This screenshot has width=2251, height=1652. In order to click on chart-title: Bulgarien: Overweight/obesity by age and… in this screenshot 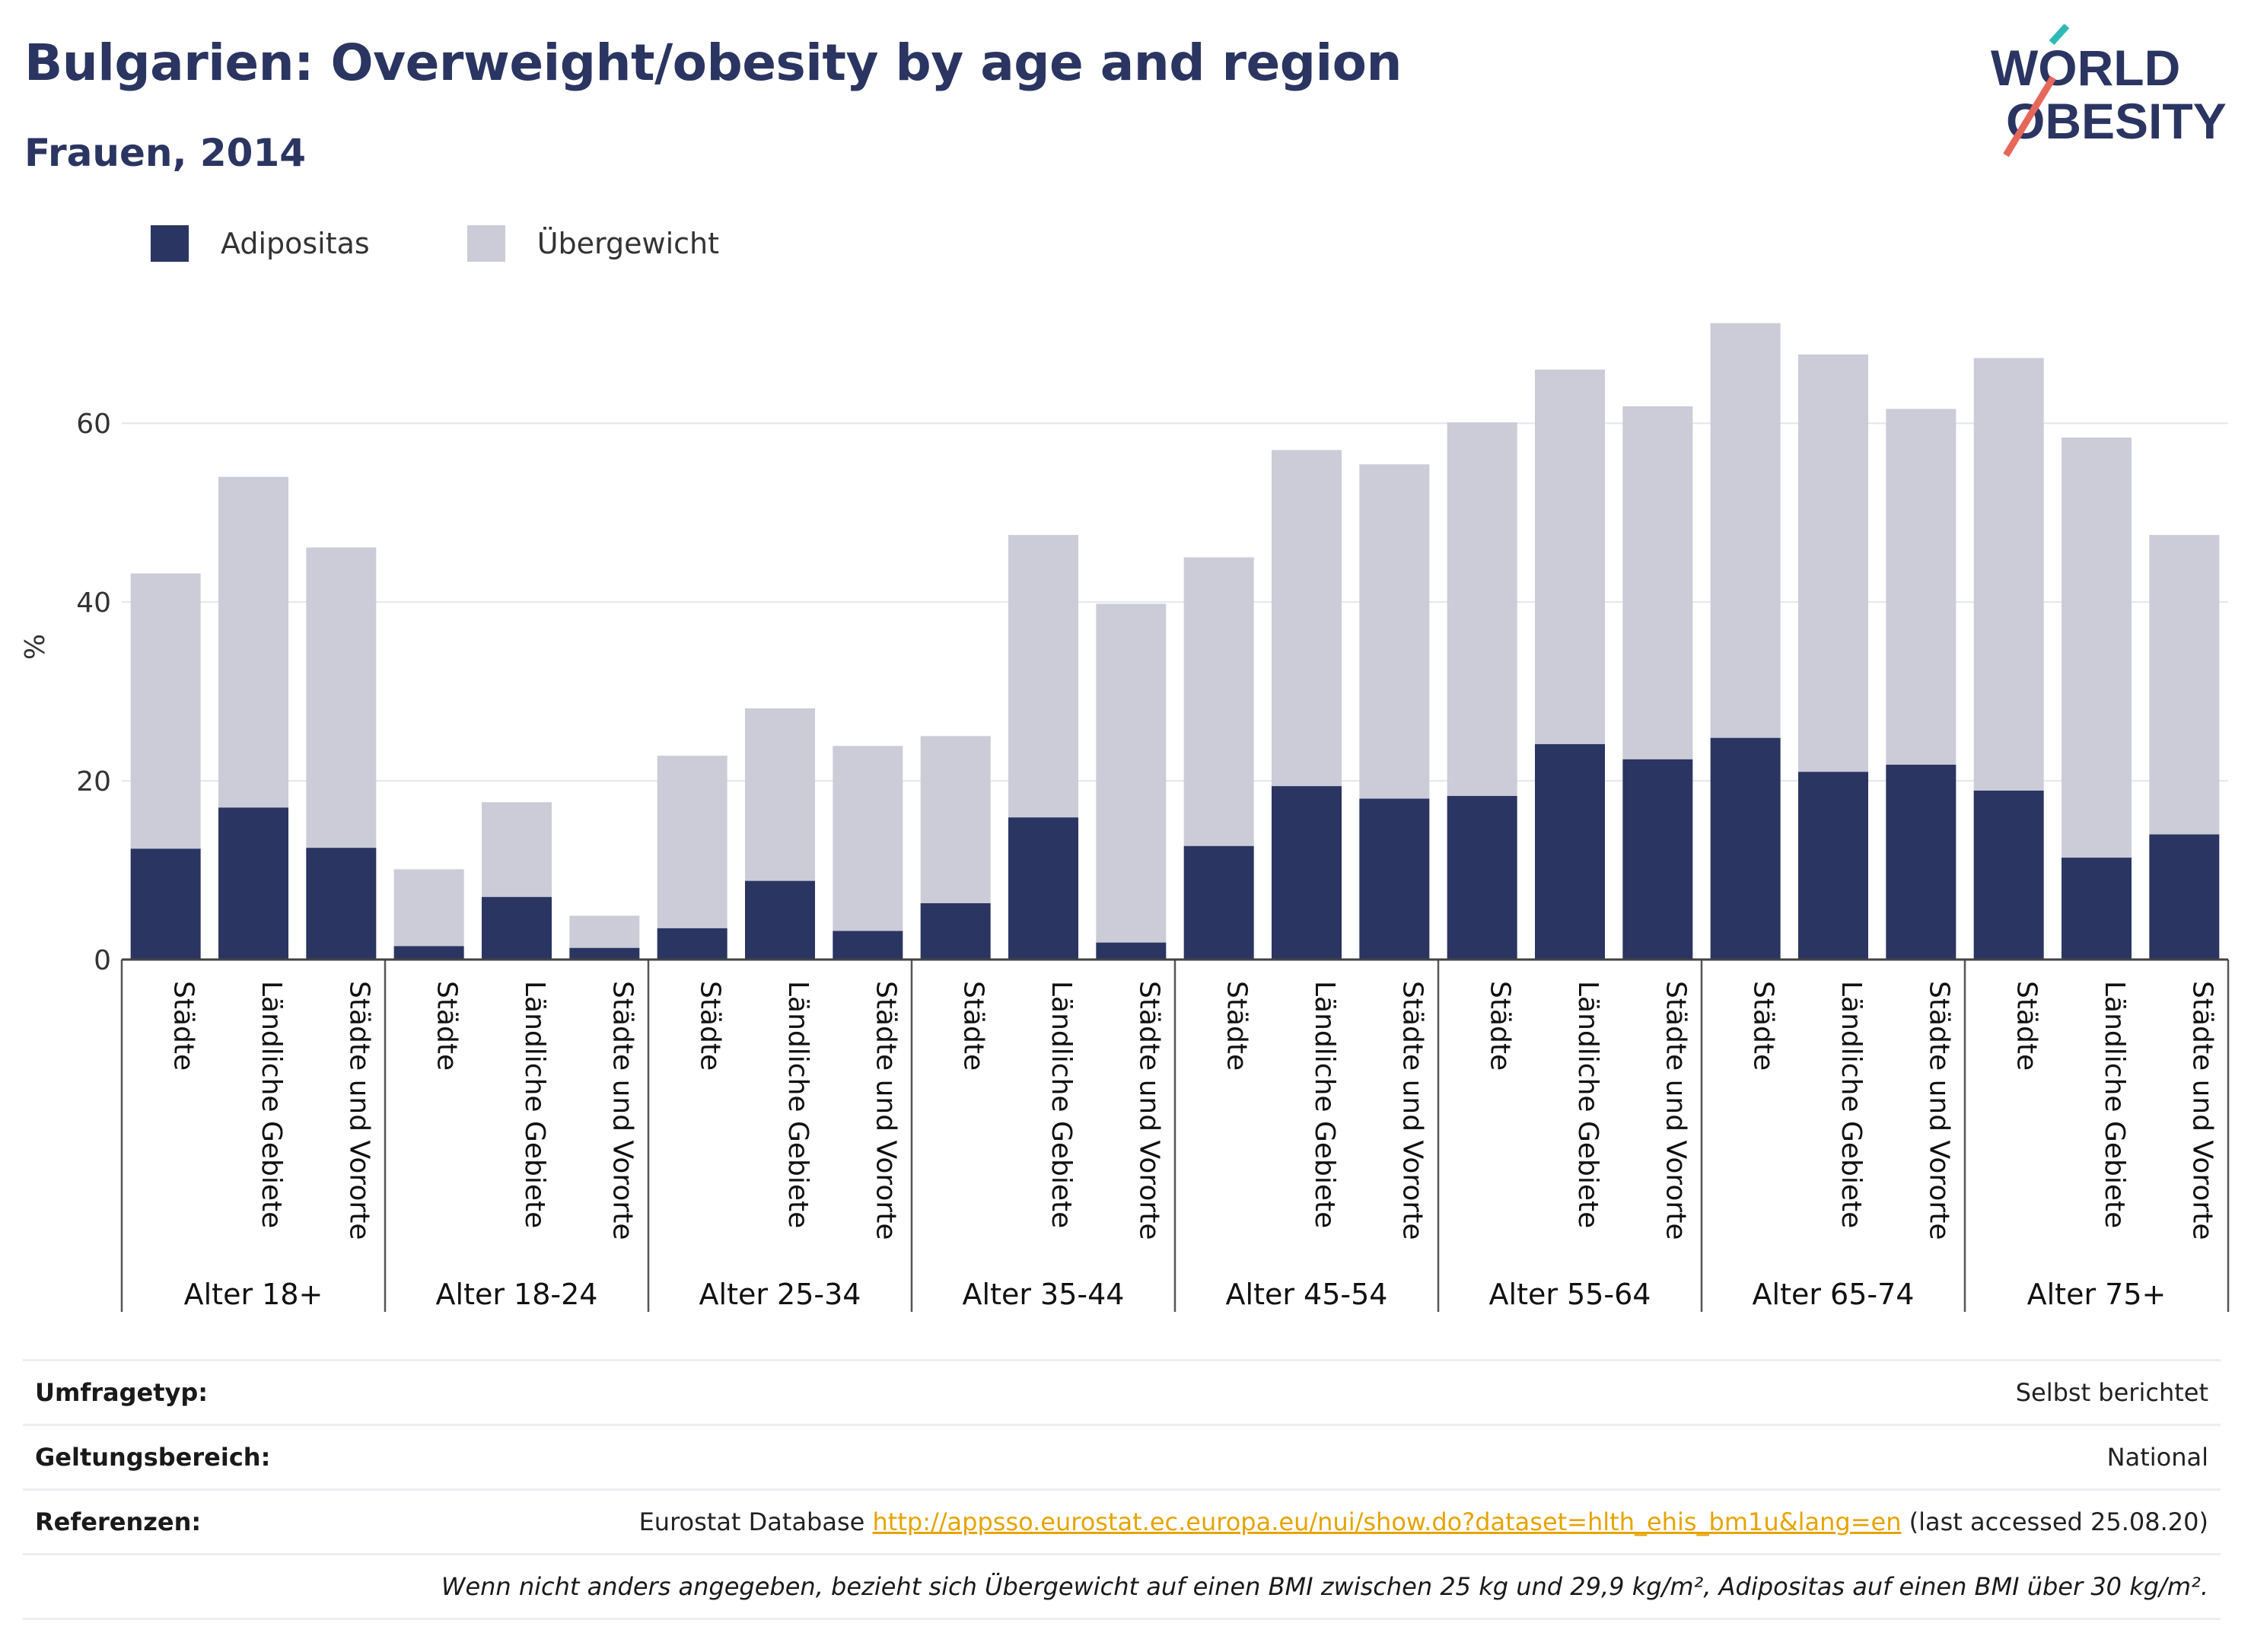, I will do `click(713, 62)`.